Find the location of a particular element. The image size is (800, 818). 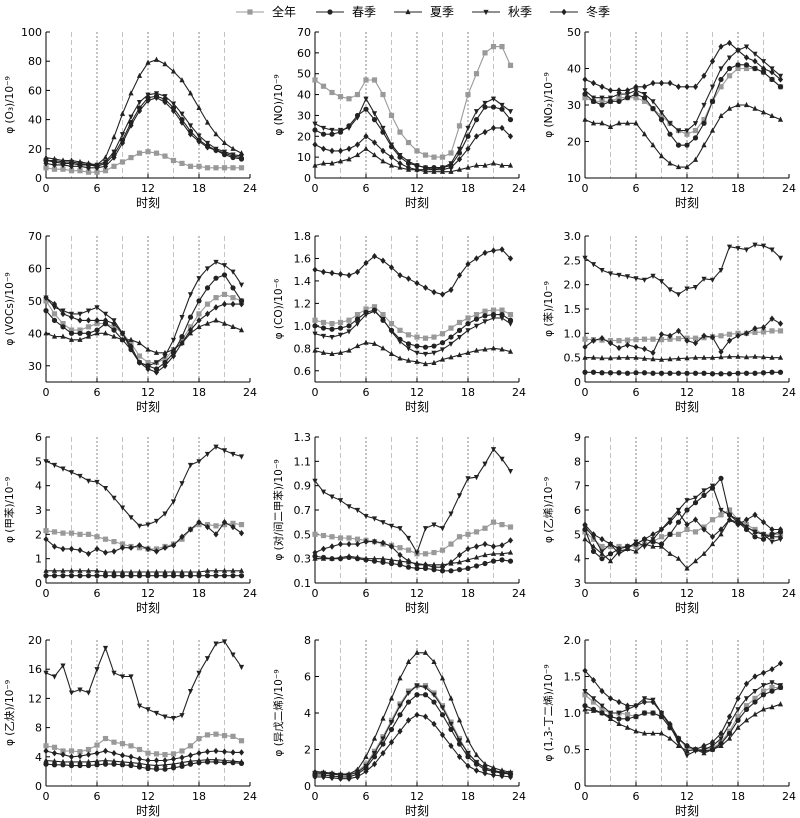

y-tick-label: 40 is located at coordinates (35, 333).